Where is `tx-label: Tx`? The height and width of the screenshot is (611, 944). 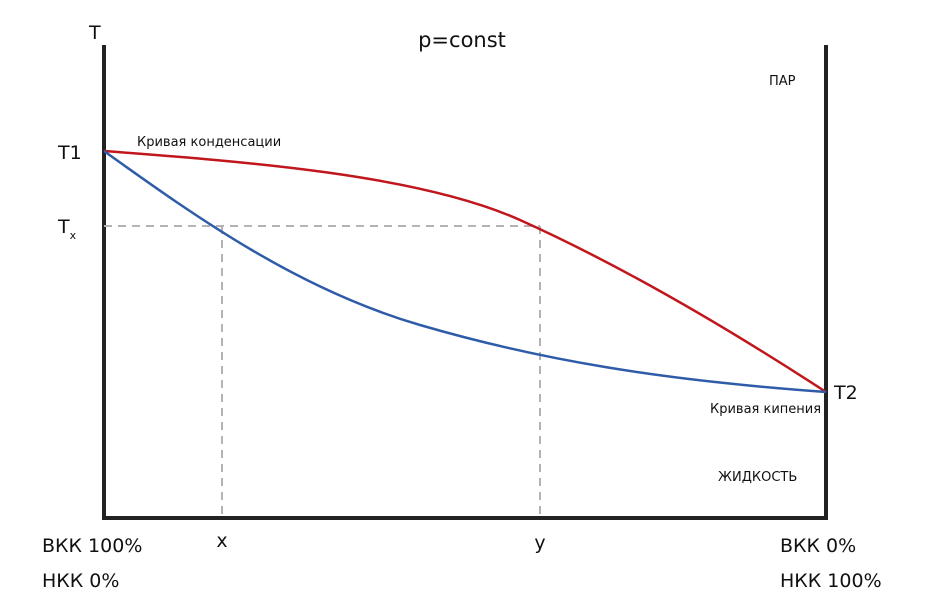 tx-label: Tx is located at coordinates (67, 229).